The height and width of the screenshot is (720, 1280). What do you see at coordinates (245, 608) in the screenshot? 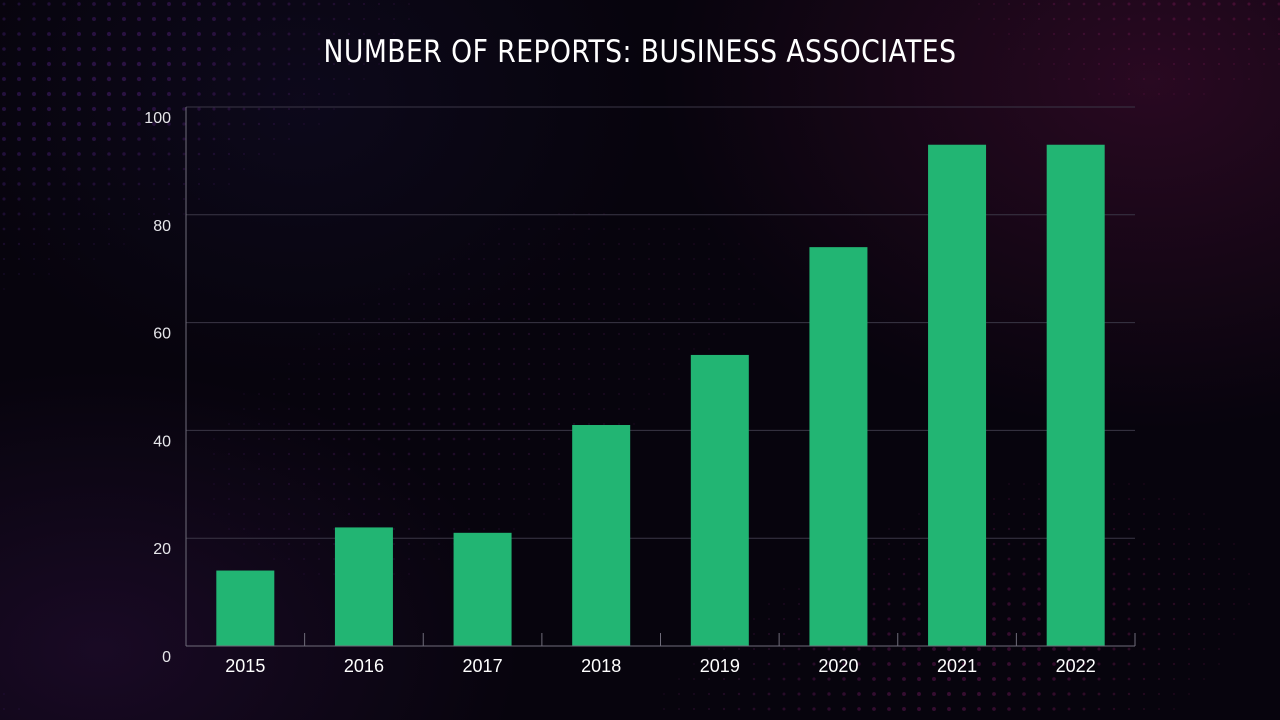
I see `bar-2015` at bounding box center [245, 608].